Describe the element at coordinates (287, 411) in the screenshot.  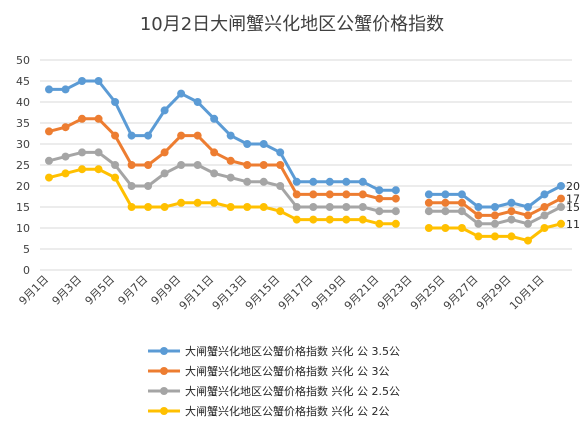
I see `legend-label: 大闸蟹兴化地区公蟹价格指数 兴化 公 2公` at that location.